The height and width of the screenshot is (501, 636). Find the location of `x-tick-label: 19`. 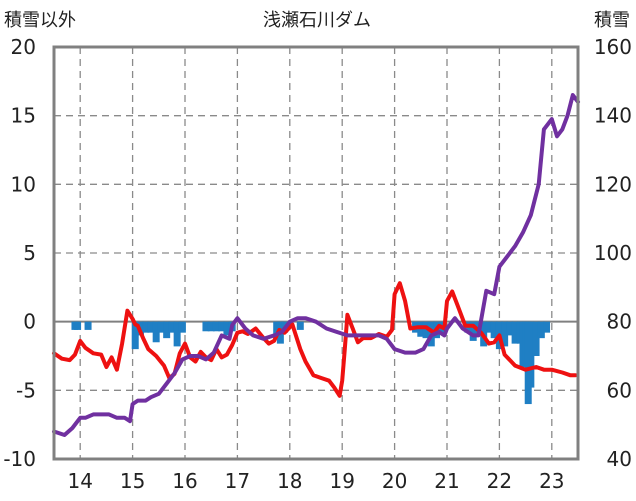

x-tick-label: 19 is located at coordinates (341, 481).